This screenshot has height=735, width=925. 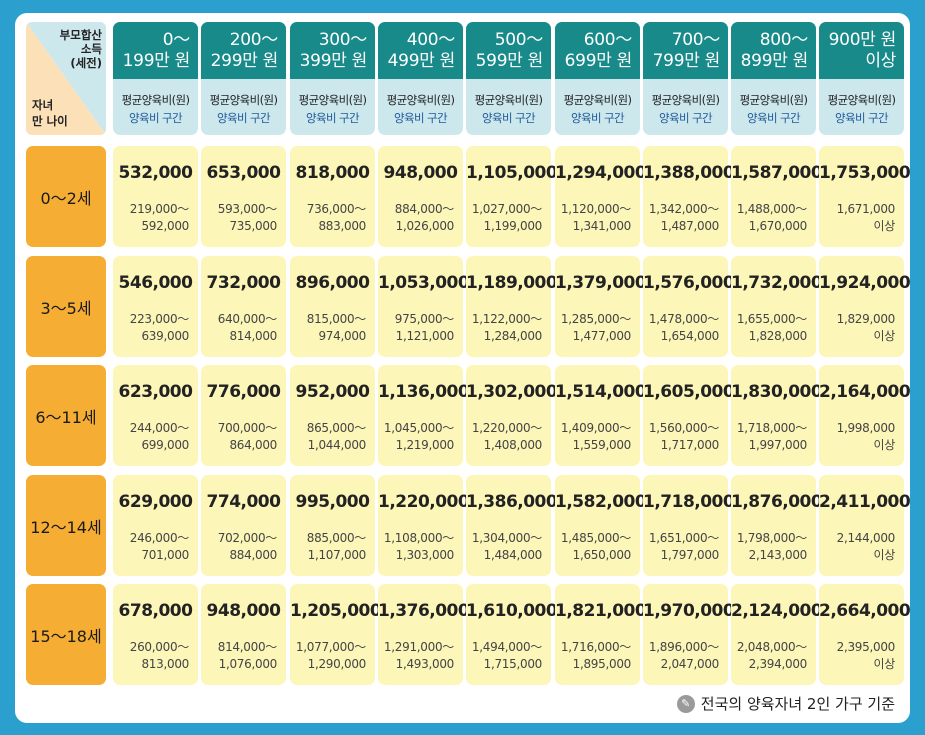 What do you see at coordinates (332, 392) in the screenshot?
I see `average-cost: 952,000` at bounding box center [332, 392].